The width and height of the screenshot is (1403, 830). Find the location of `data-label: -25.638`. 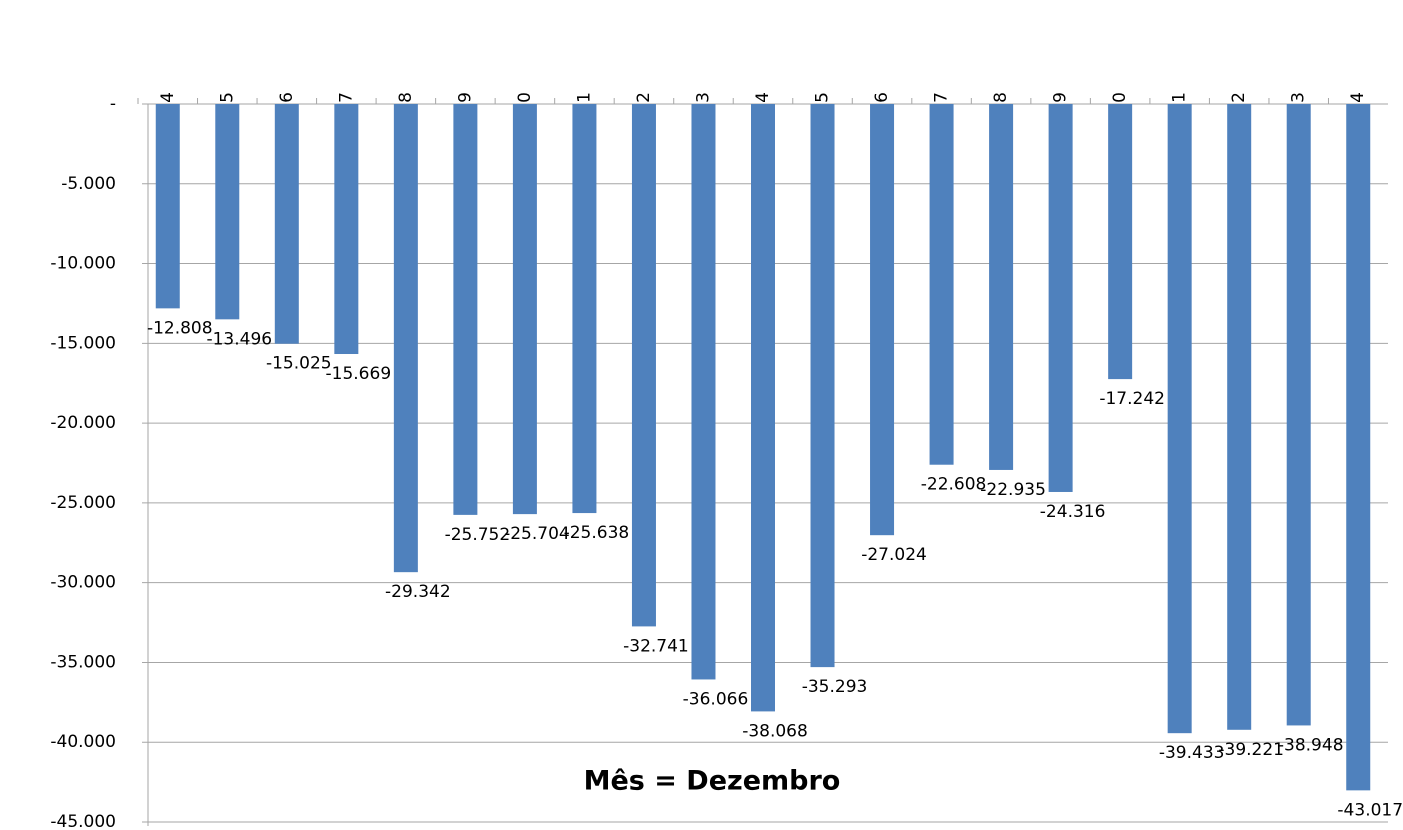

data-label: -25.638 is located at coordinates (597, 533).